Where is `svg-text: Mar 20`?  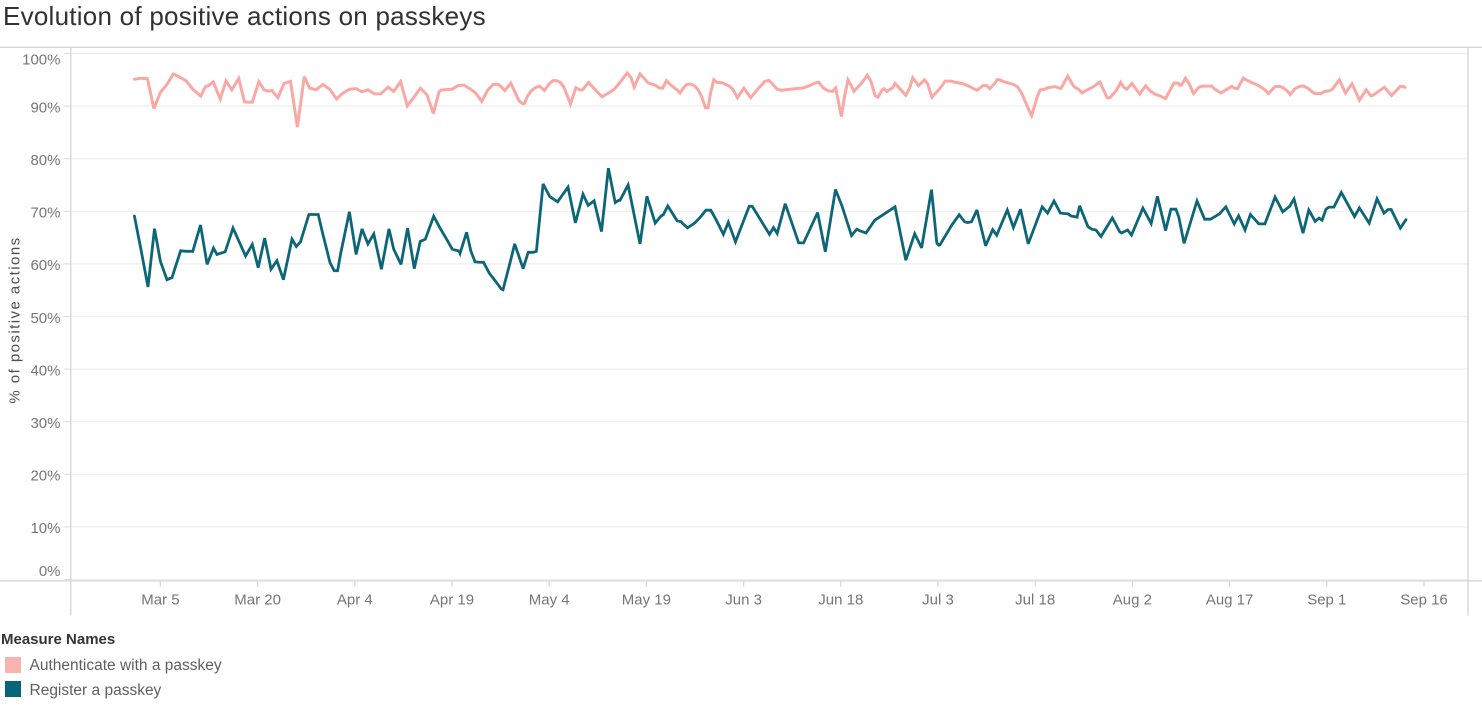
svg-text: Mar 20 is located at coordinates (257, 600).